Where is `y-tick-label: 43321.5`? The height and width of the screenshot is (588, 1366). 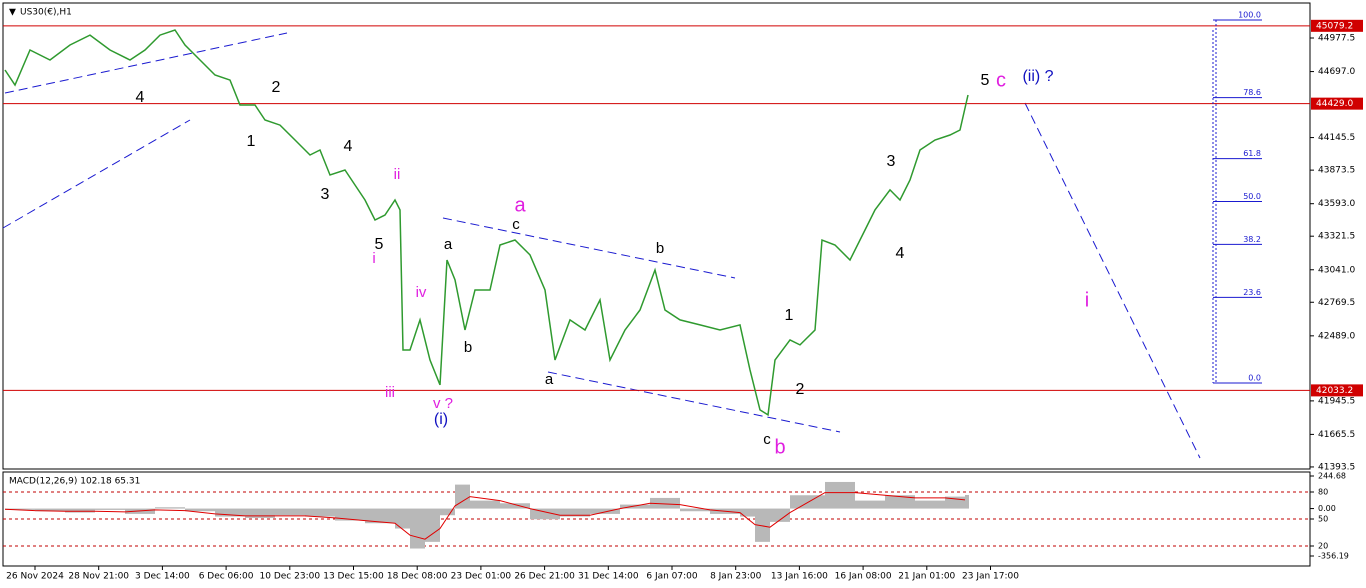 y-tick-label: 43321.5 is located at coordinates (1336, 237).